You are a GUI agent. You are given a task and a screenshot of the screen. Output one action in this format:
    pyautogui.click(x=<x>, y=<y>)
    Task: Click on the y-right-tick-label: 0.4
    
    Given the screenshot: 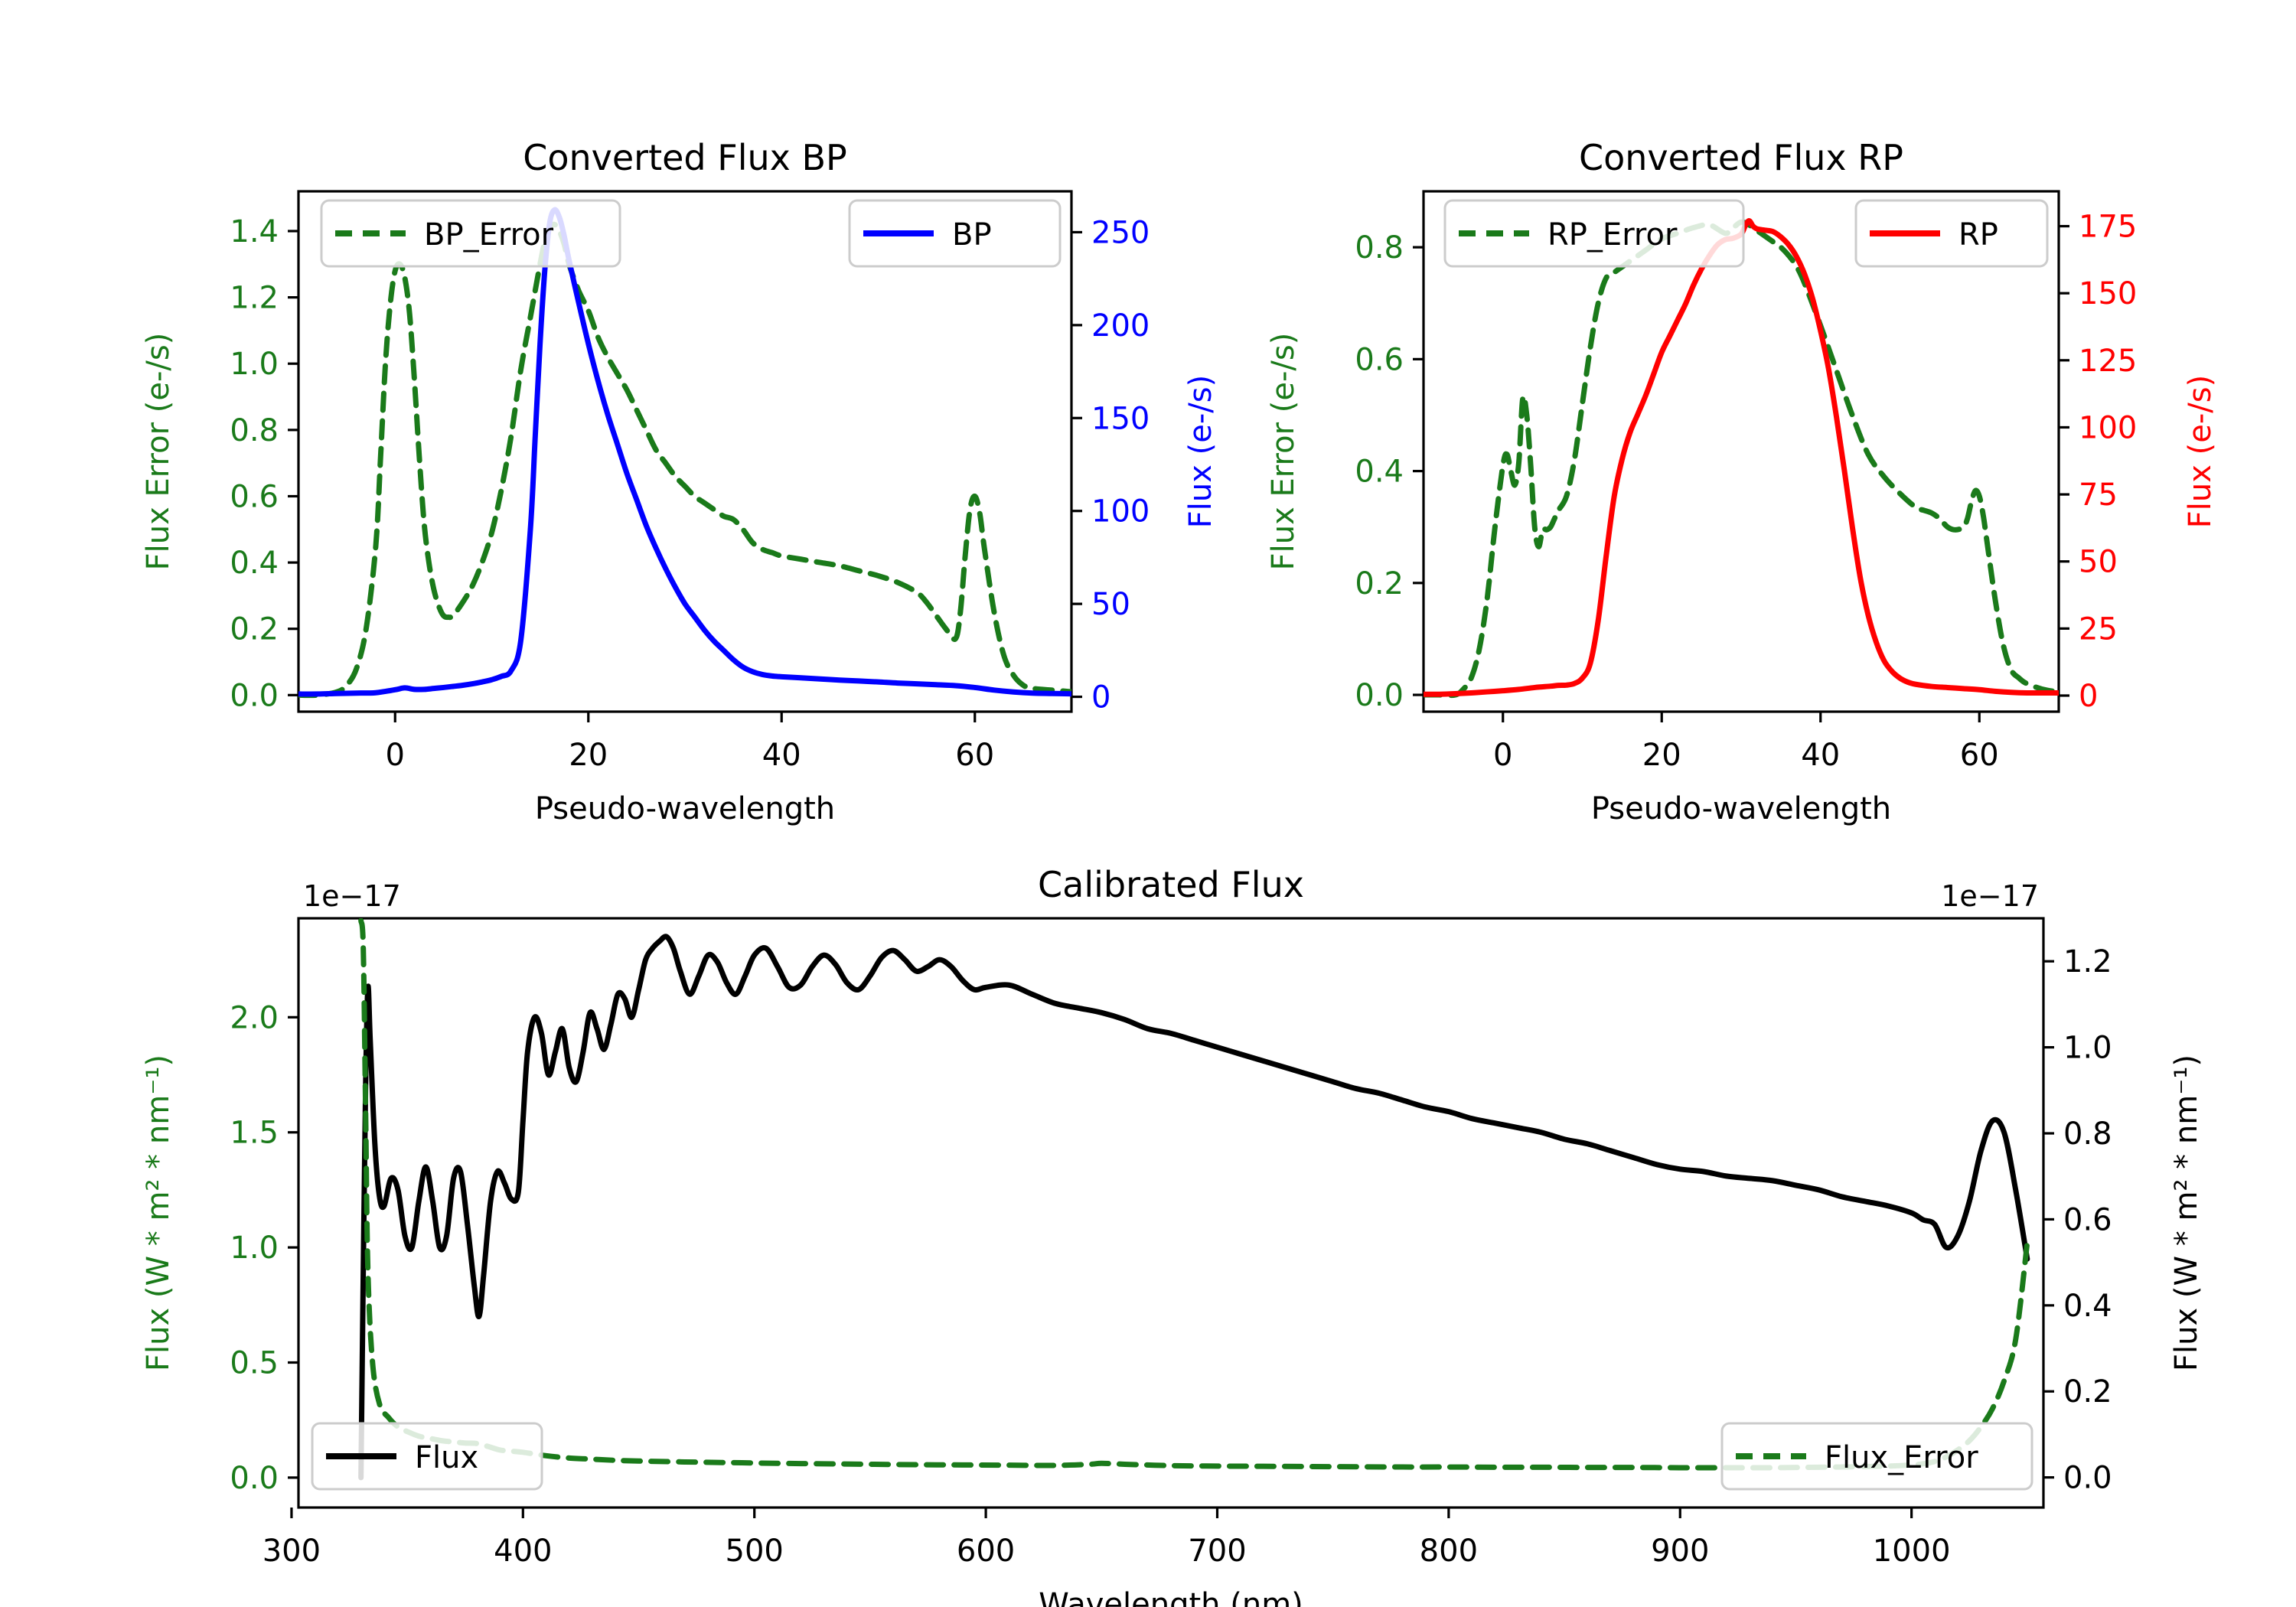 What is the action you would take?
    pyautogui.click(x=2087, y=1306)
    